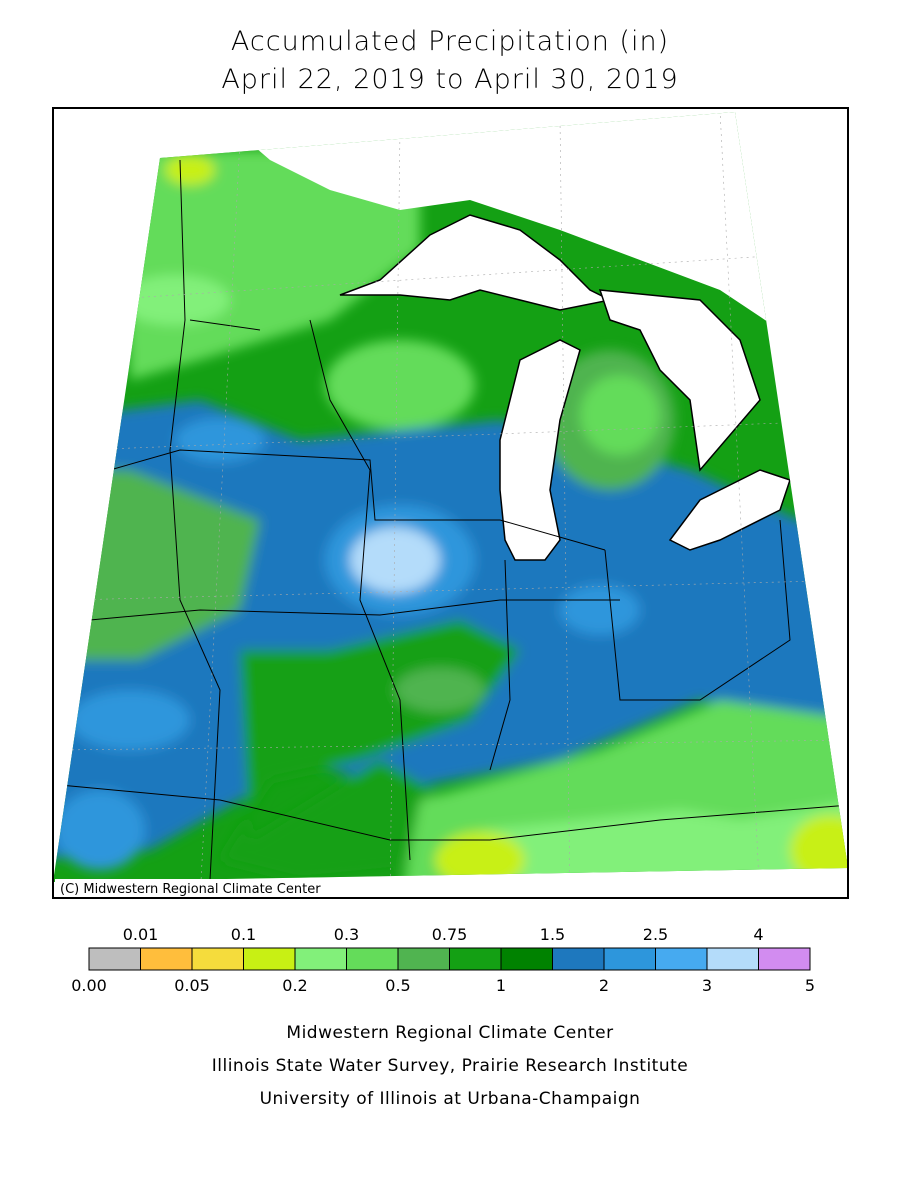 This screenshot has height=1204, width=900. What do you see at coordinates (501, 985) in the screenshot?
I see `legend-bottom-label: 1` at bounding box center [501, 985].